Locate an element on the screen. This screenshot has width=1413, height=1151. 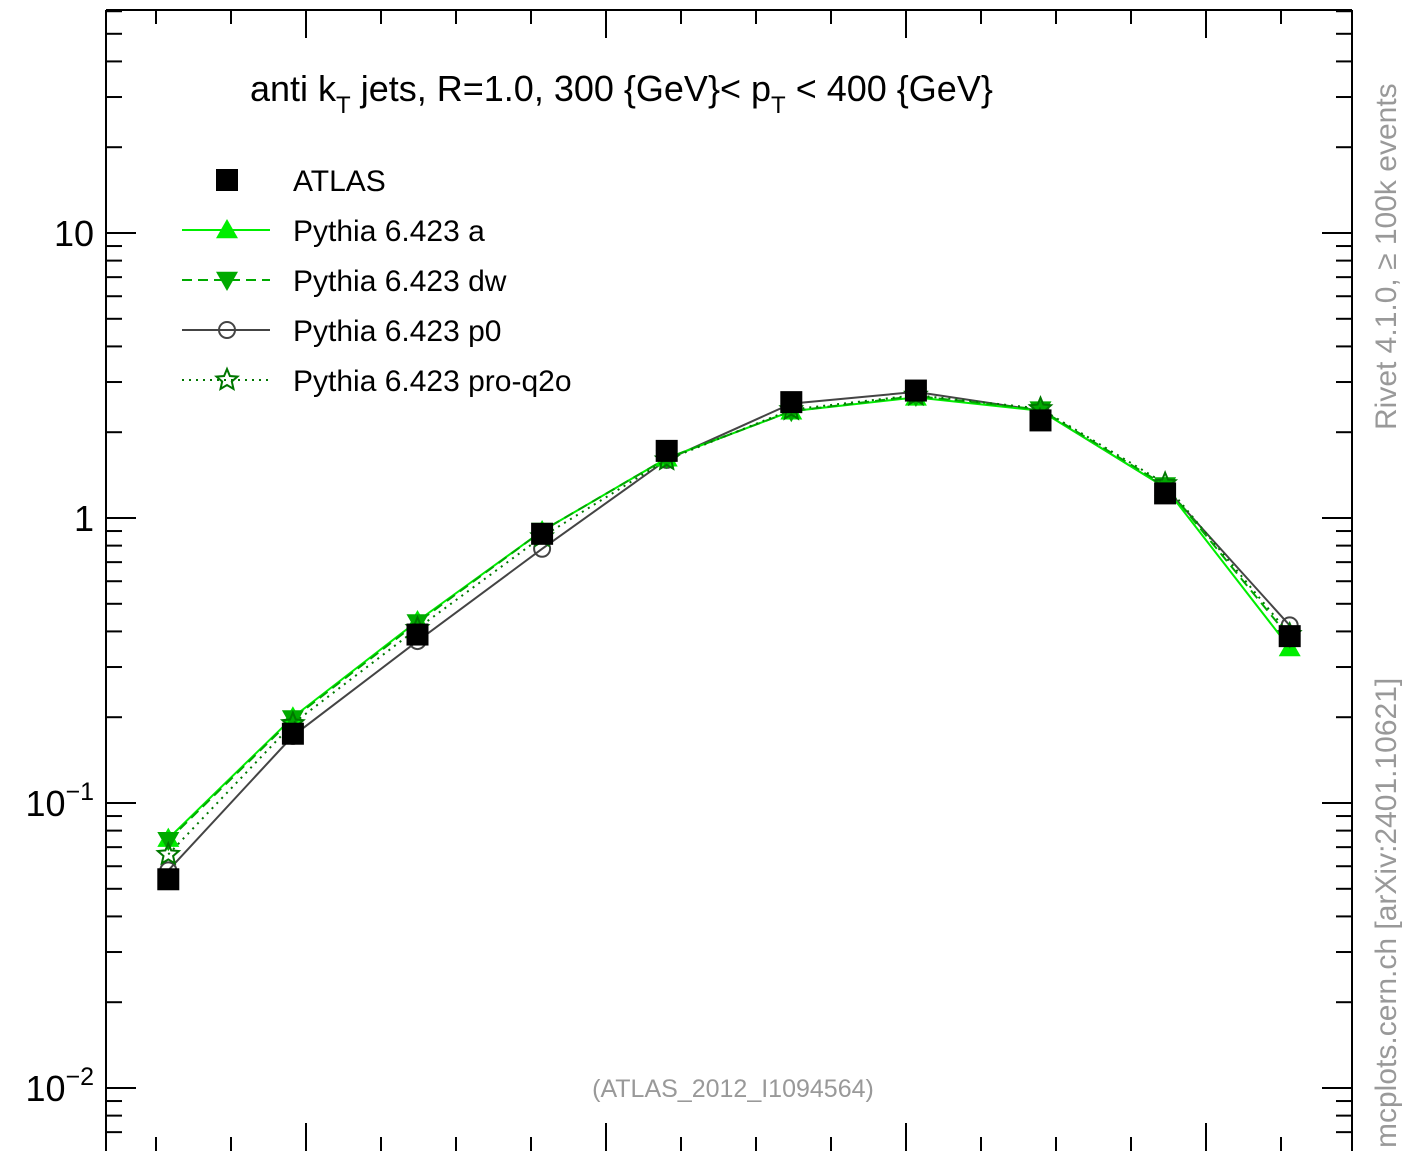
legend-entry: Pythia 6.423 pro-q2o is located at coordinates (377, 381).